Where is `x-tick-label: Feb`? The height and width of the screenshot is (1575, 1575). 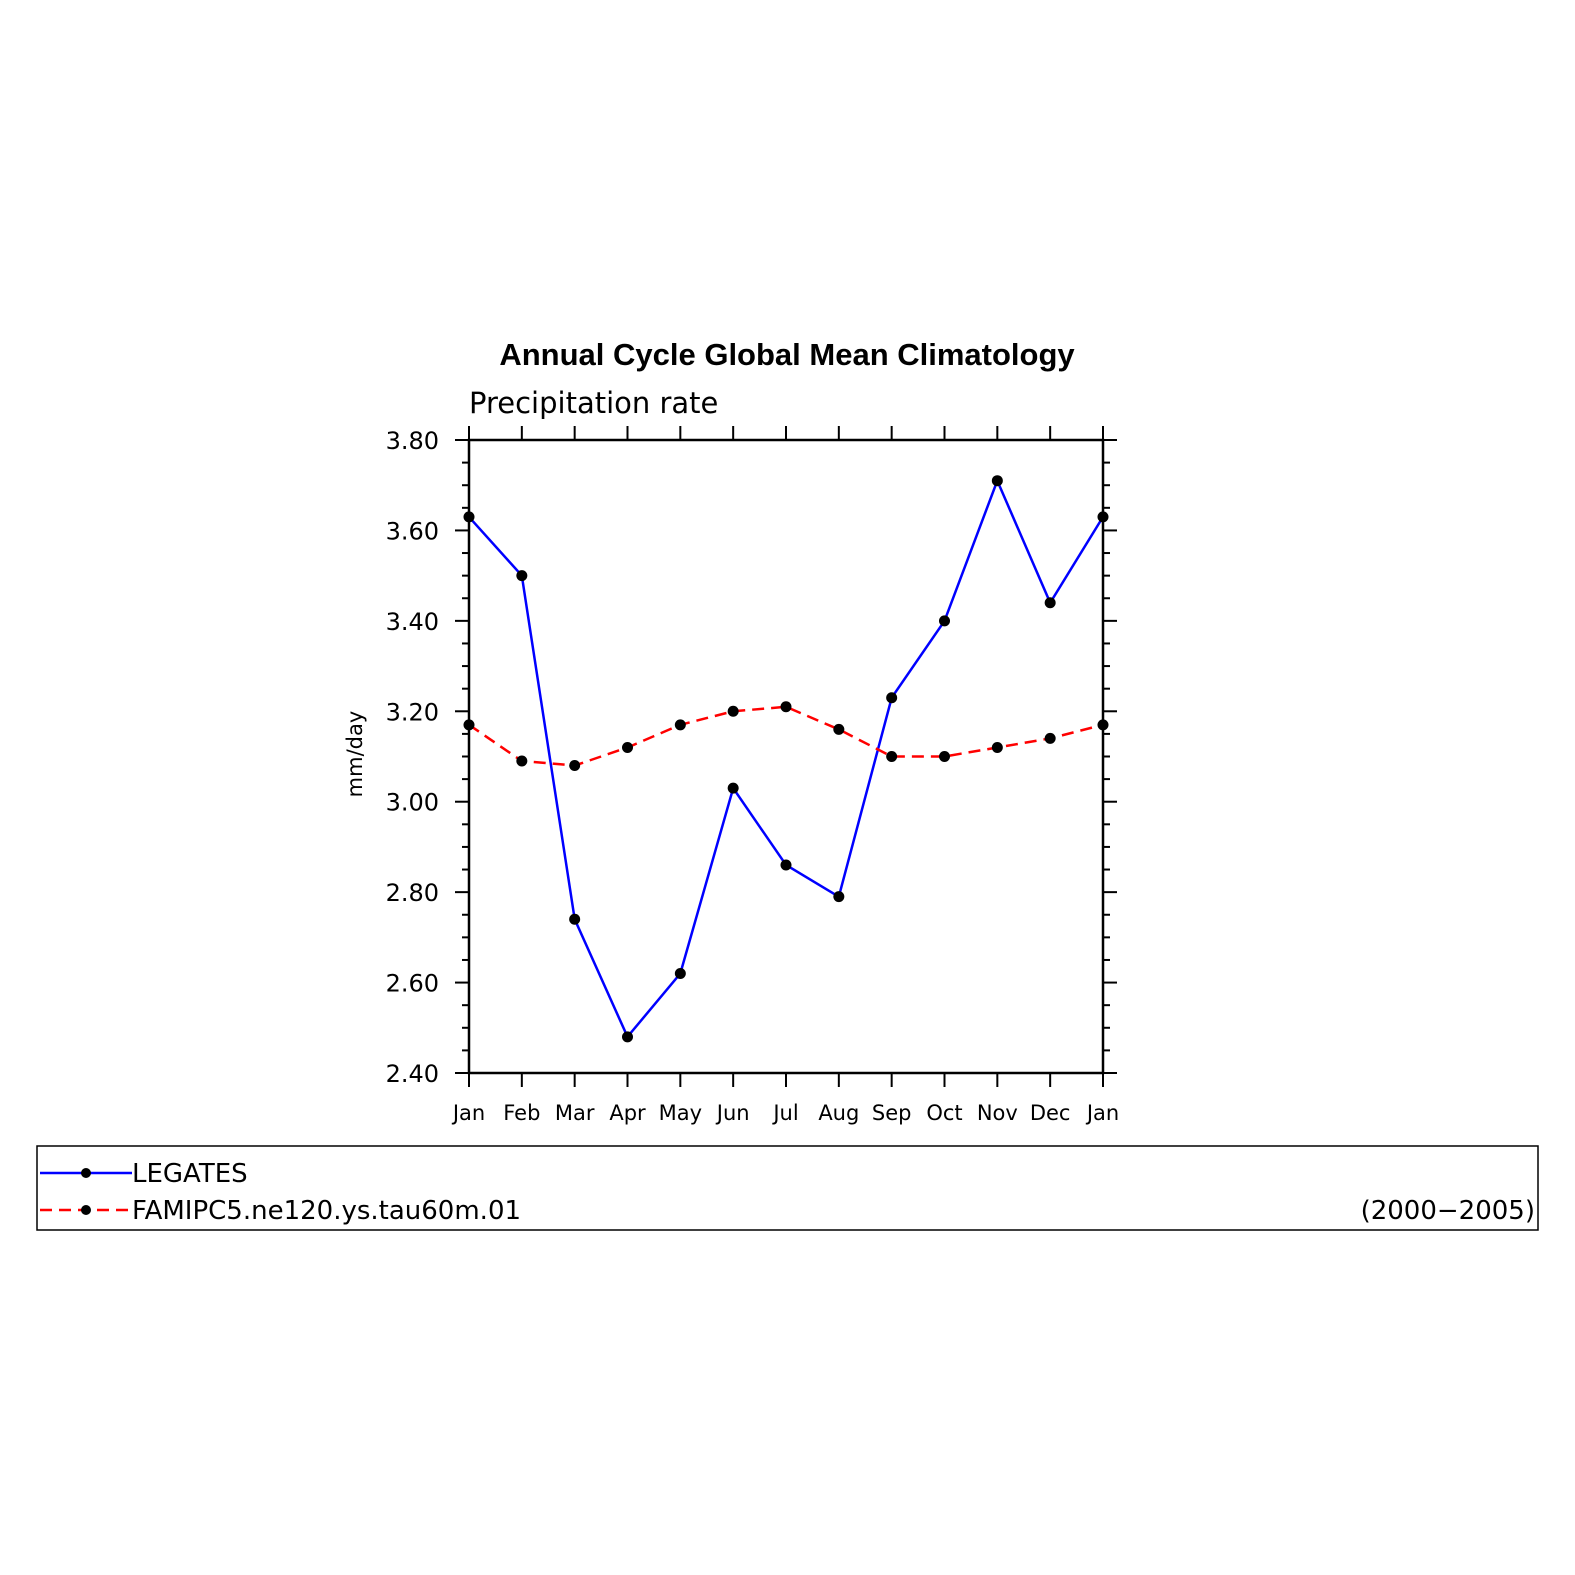
x-tick-label: Feb is located at coordinates (521, 1113).